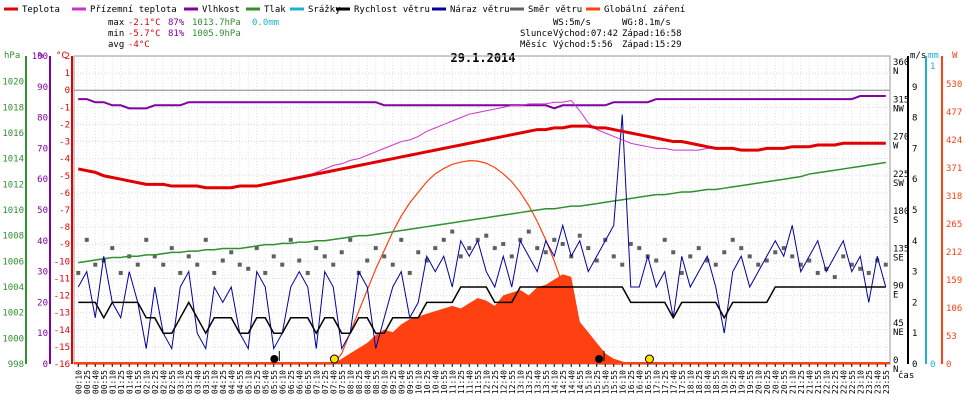 This screenshot has height=400, width=966. Describe the element at coordinates (116, 23) in the screenshot. I see `stats-max-label: max` at that location.